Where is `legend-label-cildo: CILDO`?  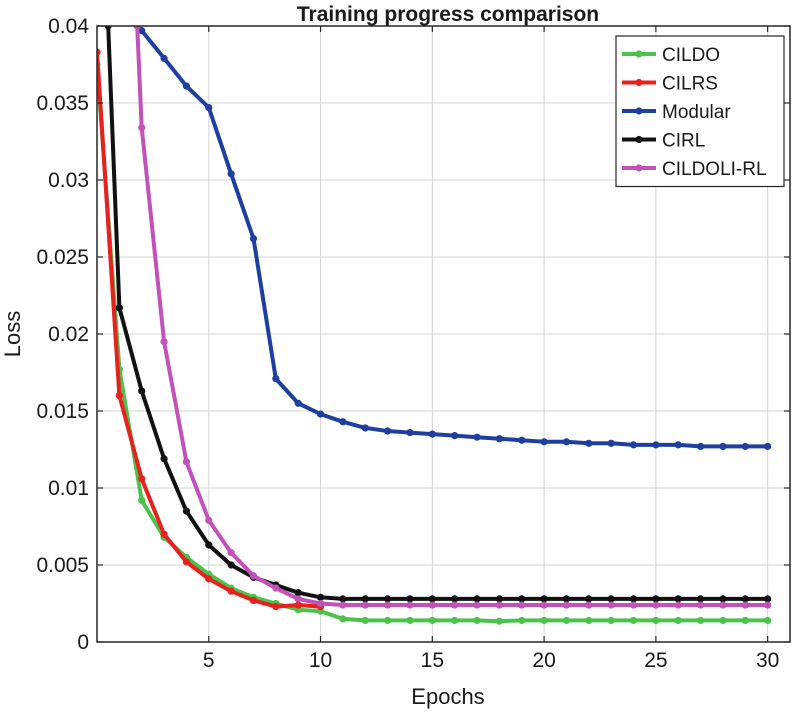 legend-label-cildo: CILDO is located at coordinates (691, 55).